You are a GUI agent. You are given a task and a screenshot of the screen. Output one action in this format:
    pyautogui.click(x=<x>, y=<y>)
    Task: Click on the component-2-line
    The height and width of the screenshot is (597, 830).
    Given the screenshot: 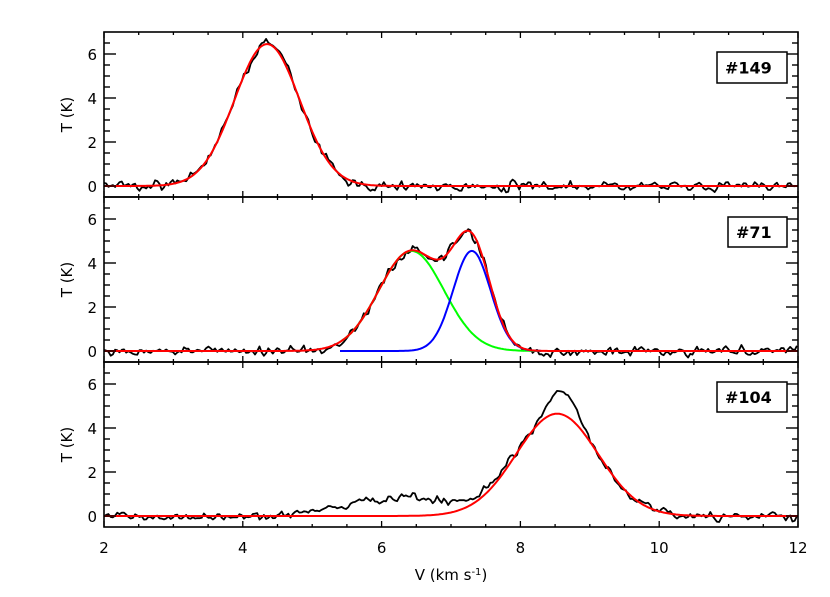 What is the action you would take?
    pyautogui.click(x=441, y=300)
    